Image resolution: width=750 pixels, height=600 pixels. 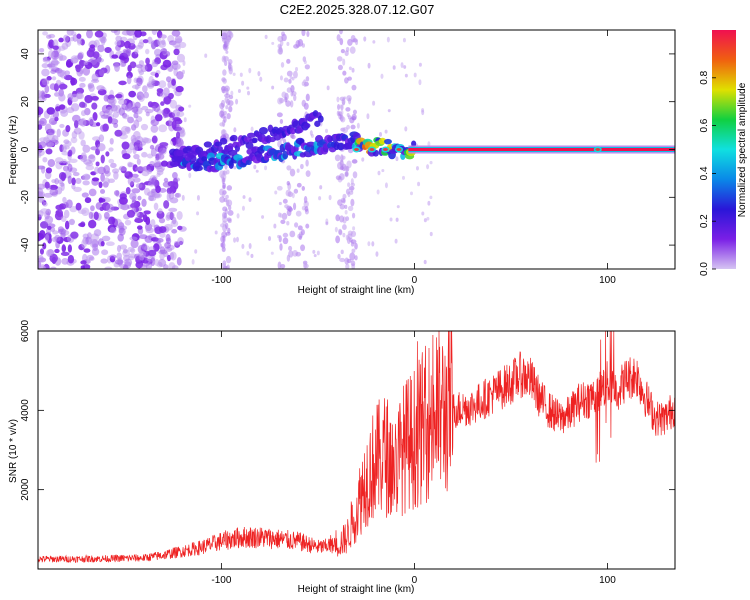 What do you see at coordinates (742, 149) in the screenshot?
I see `colorbar-label: Normalized spectral amplitude` at bounding box center [742, 149].